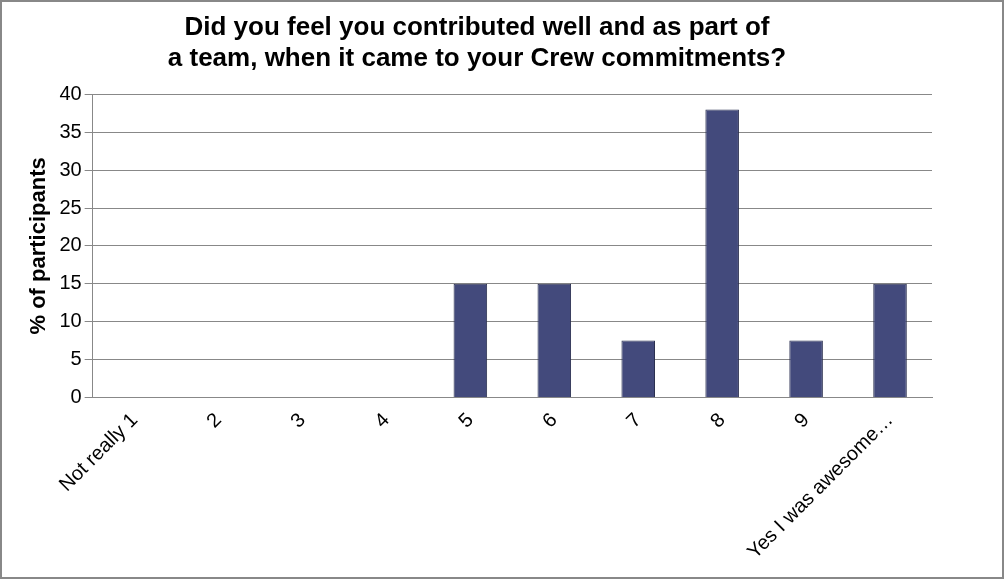  What do you see at coordinates (477, 41) in the screenshot?
I see `chart-title: Did you feel you contributed well and as part of a team, when it came to your Crew commitments?` at bounding box center [477, 41].